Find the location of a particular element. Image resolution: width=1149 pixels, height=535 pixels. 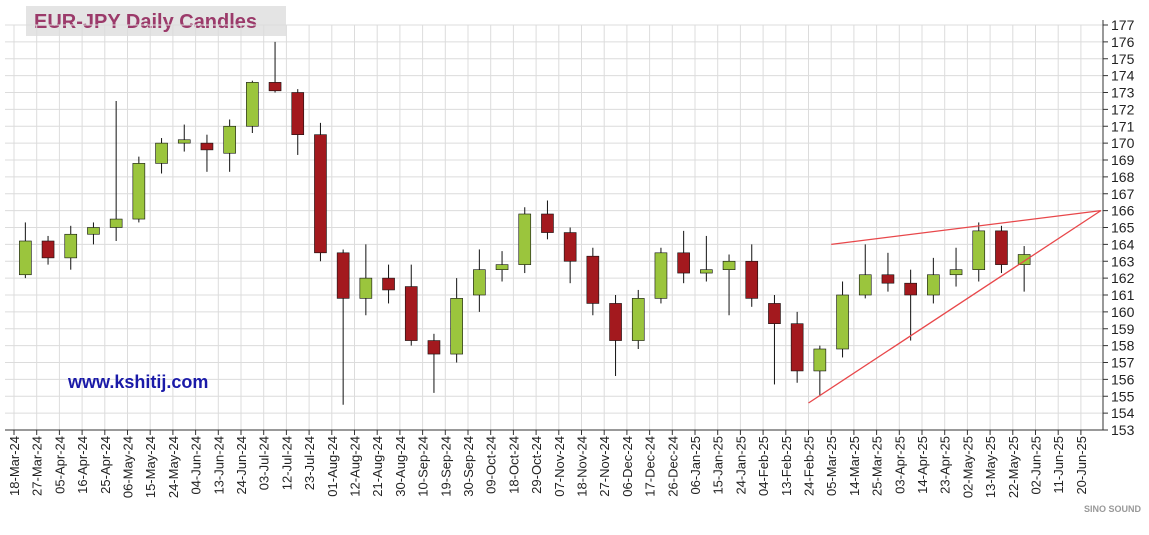

y-tick-label: 176 is located at coordinates (1123, 42).